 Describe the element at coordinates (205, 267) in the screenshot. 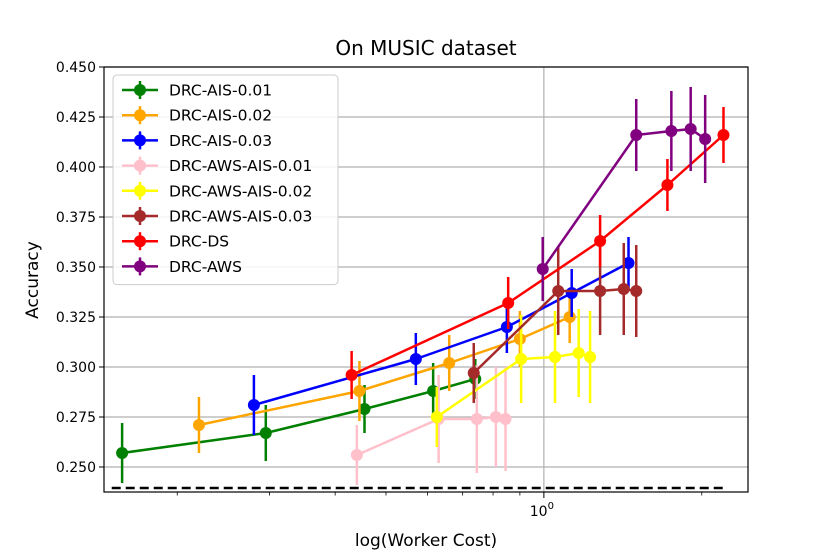

I see `legend-label: DRC-AWS` at that location.